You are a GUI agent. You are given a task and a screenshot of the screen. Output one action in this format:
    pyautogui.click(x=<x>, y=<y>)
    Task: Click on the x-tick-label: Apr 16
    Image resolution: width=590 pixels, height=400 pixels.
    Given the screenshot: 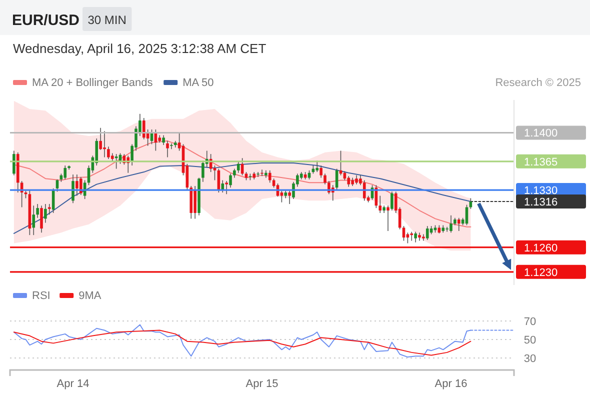 What is the action you would take?
    pyautogui.click(x=451, y=384)
    